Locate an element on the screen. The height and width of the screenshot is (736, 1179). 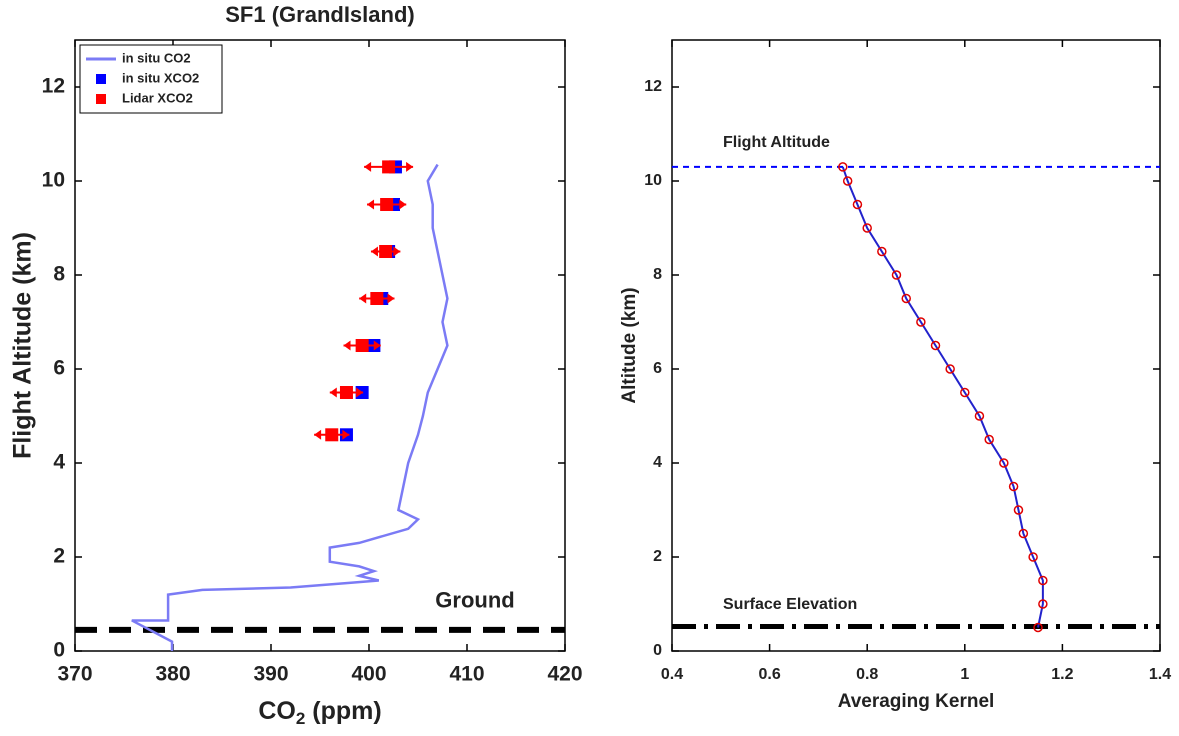
chart-title: SF1 (GrandIsland) is located at coordinates (319, 14).